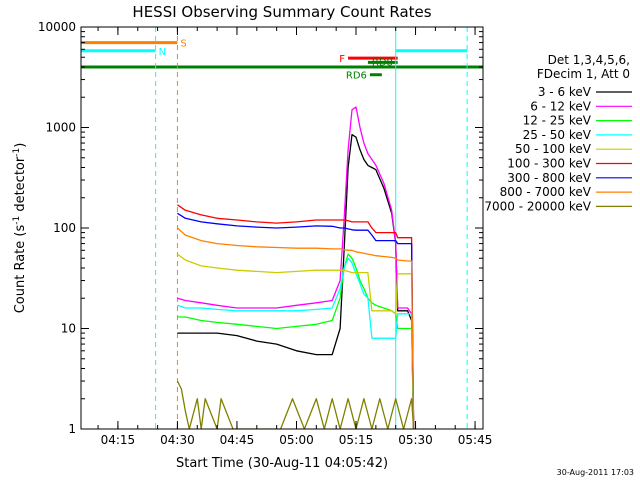  Describe the element at coordinates (537, 206) in the screenshot. I see `legend-label-8: 7000 - 20000 keV` at that location.